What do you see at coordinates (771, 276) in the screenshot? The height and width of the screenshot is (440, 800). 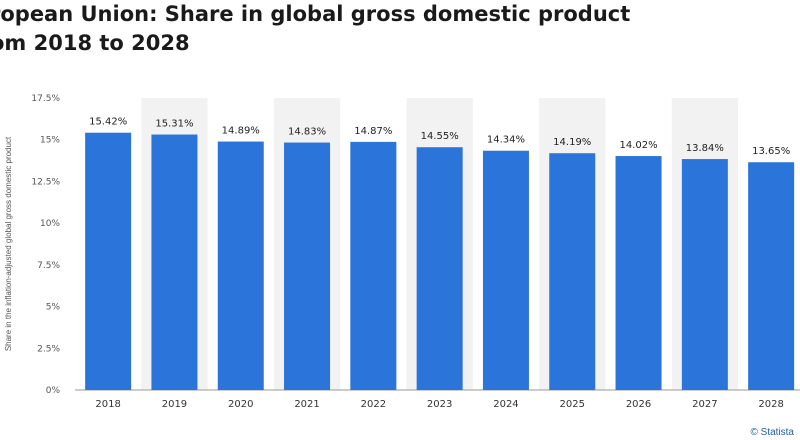 I see `bar-2028` at bounding box center [771, 276].